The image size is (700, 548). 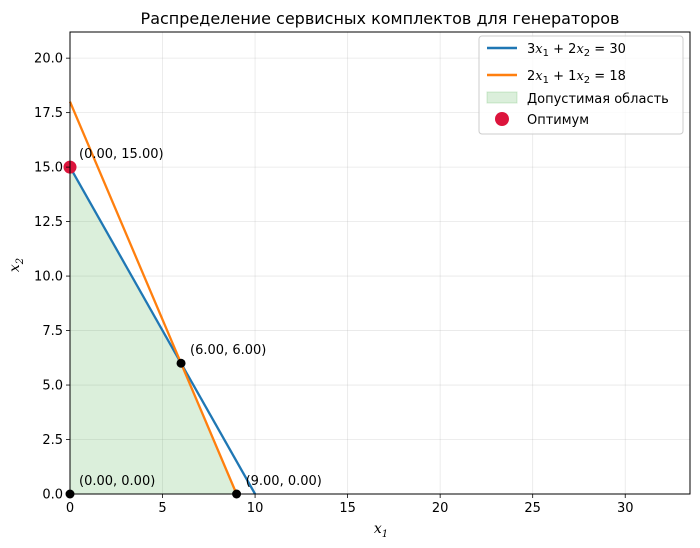 What do you see at coordinates (16, 265) in the screenshot?
I see `y-axis-label: x2` at bounding box center [16, 265].